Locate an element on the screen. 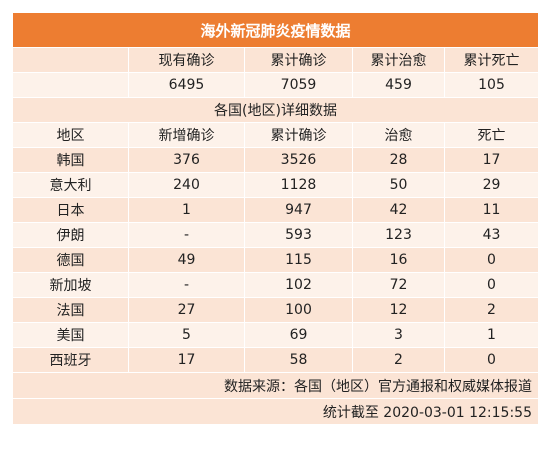 Image resolution: width=550 pixels, height=470 pixels. cell-new: 5 is located at coordinates (186, 335).